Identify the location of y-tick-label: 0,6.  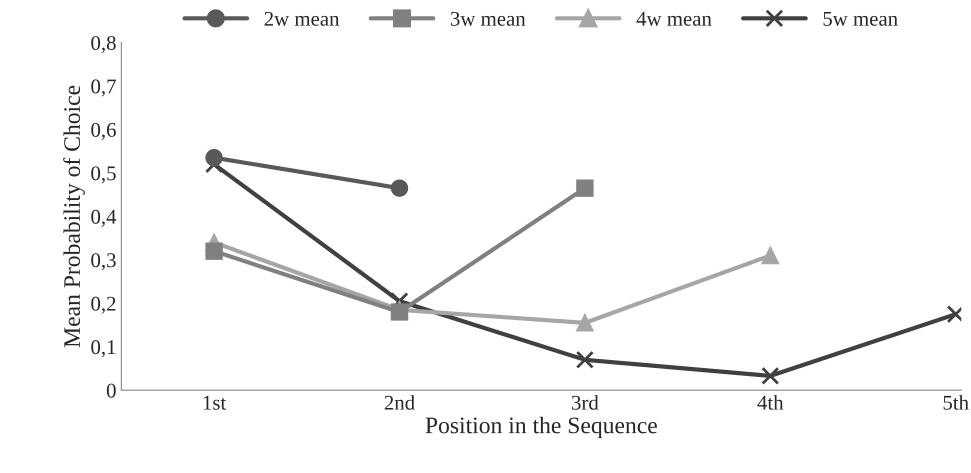
(103, 131).